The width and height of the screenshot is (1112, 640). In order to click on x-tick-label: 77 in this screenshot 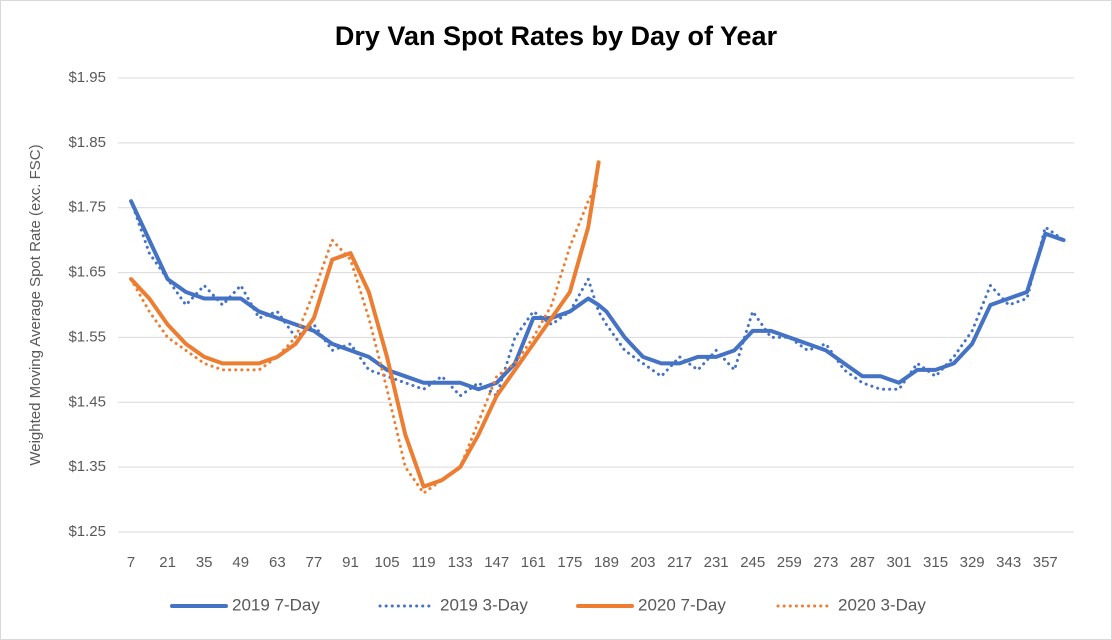, I will do `click(314, 562)`.